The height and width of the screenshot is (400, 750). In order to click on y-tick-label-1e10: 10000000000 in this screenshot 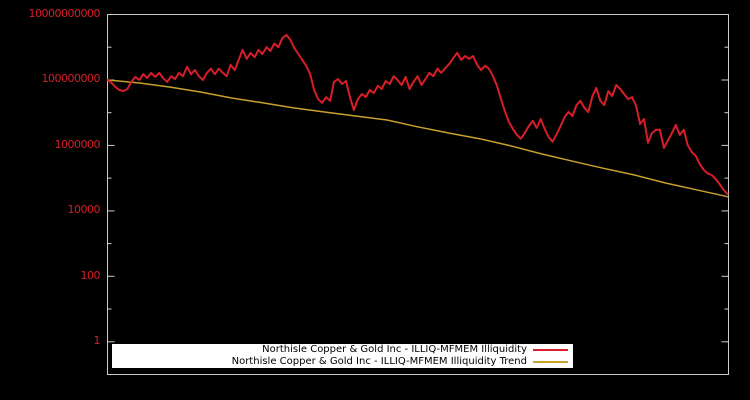, I will do `click(64, 13)`.